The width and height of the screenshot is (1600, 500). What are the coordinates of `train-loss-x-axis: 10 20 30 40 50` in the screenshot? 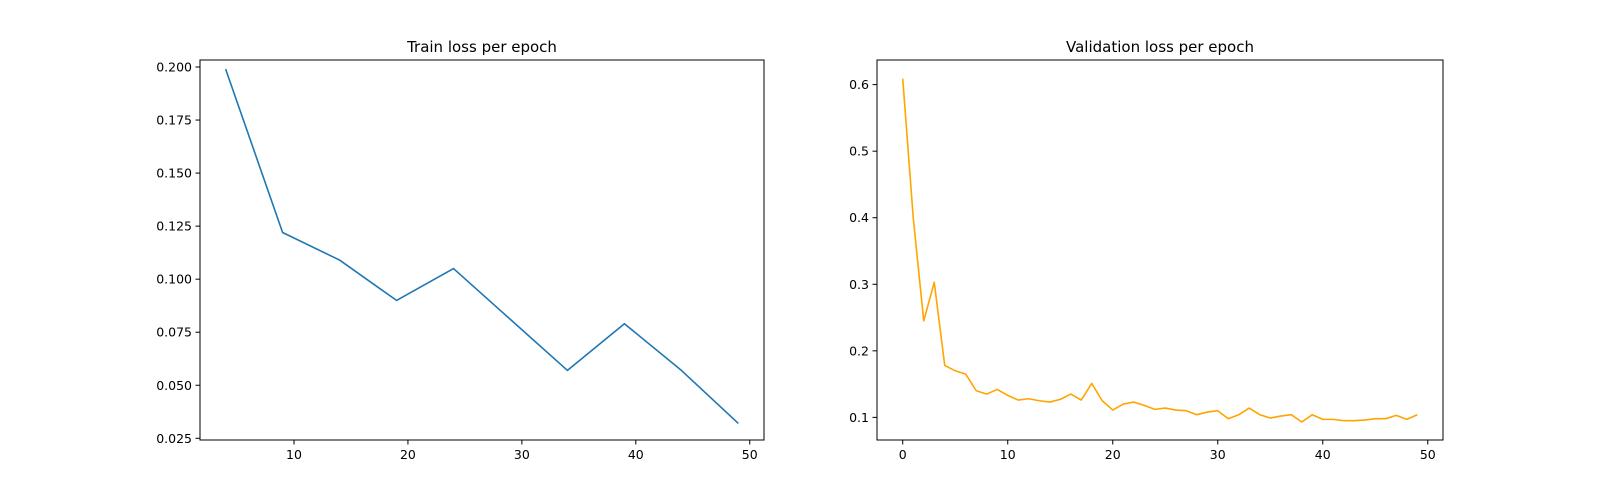 It's located at (522, 451).